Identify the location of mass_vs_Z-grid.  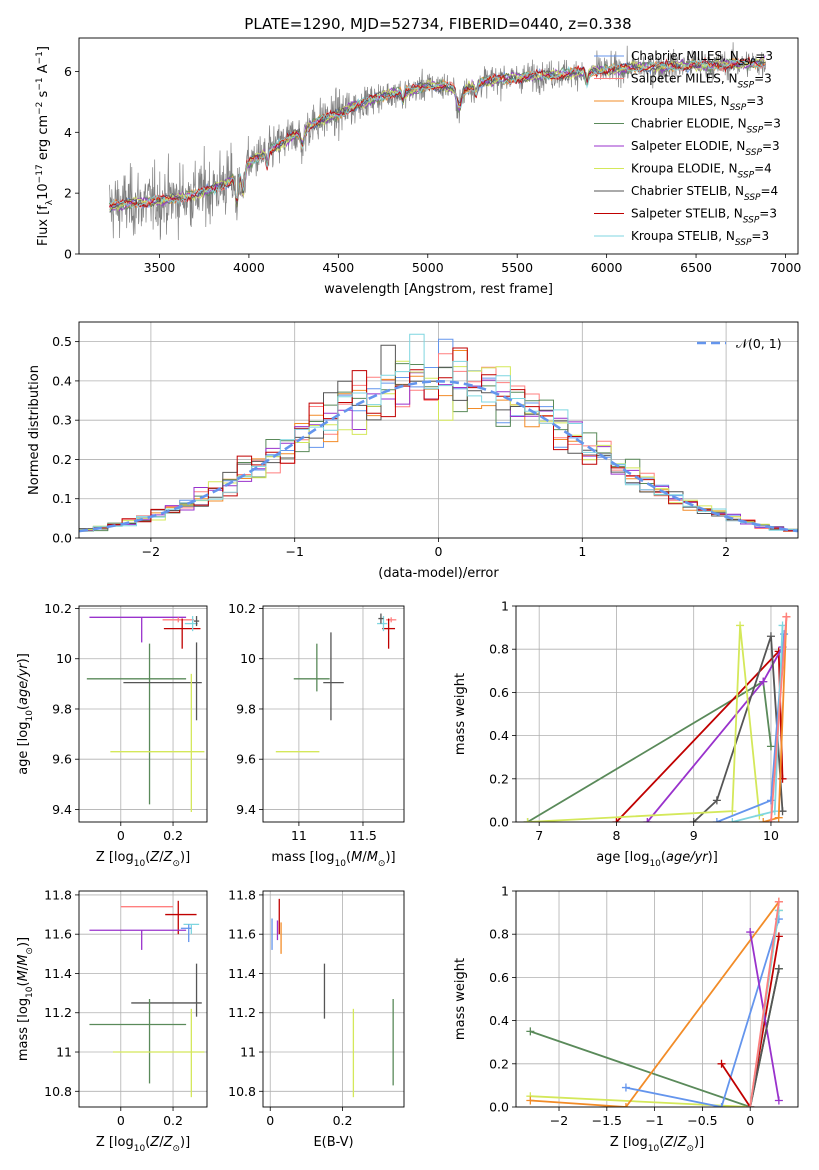
(143, 999).